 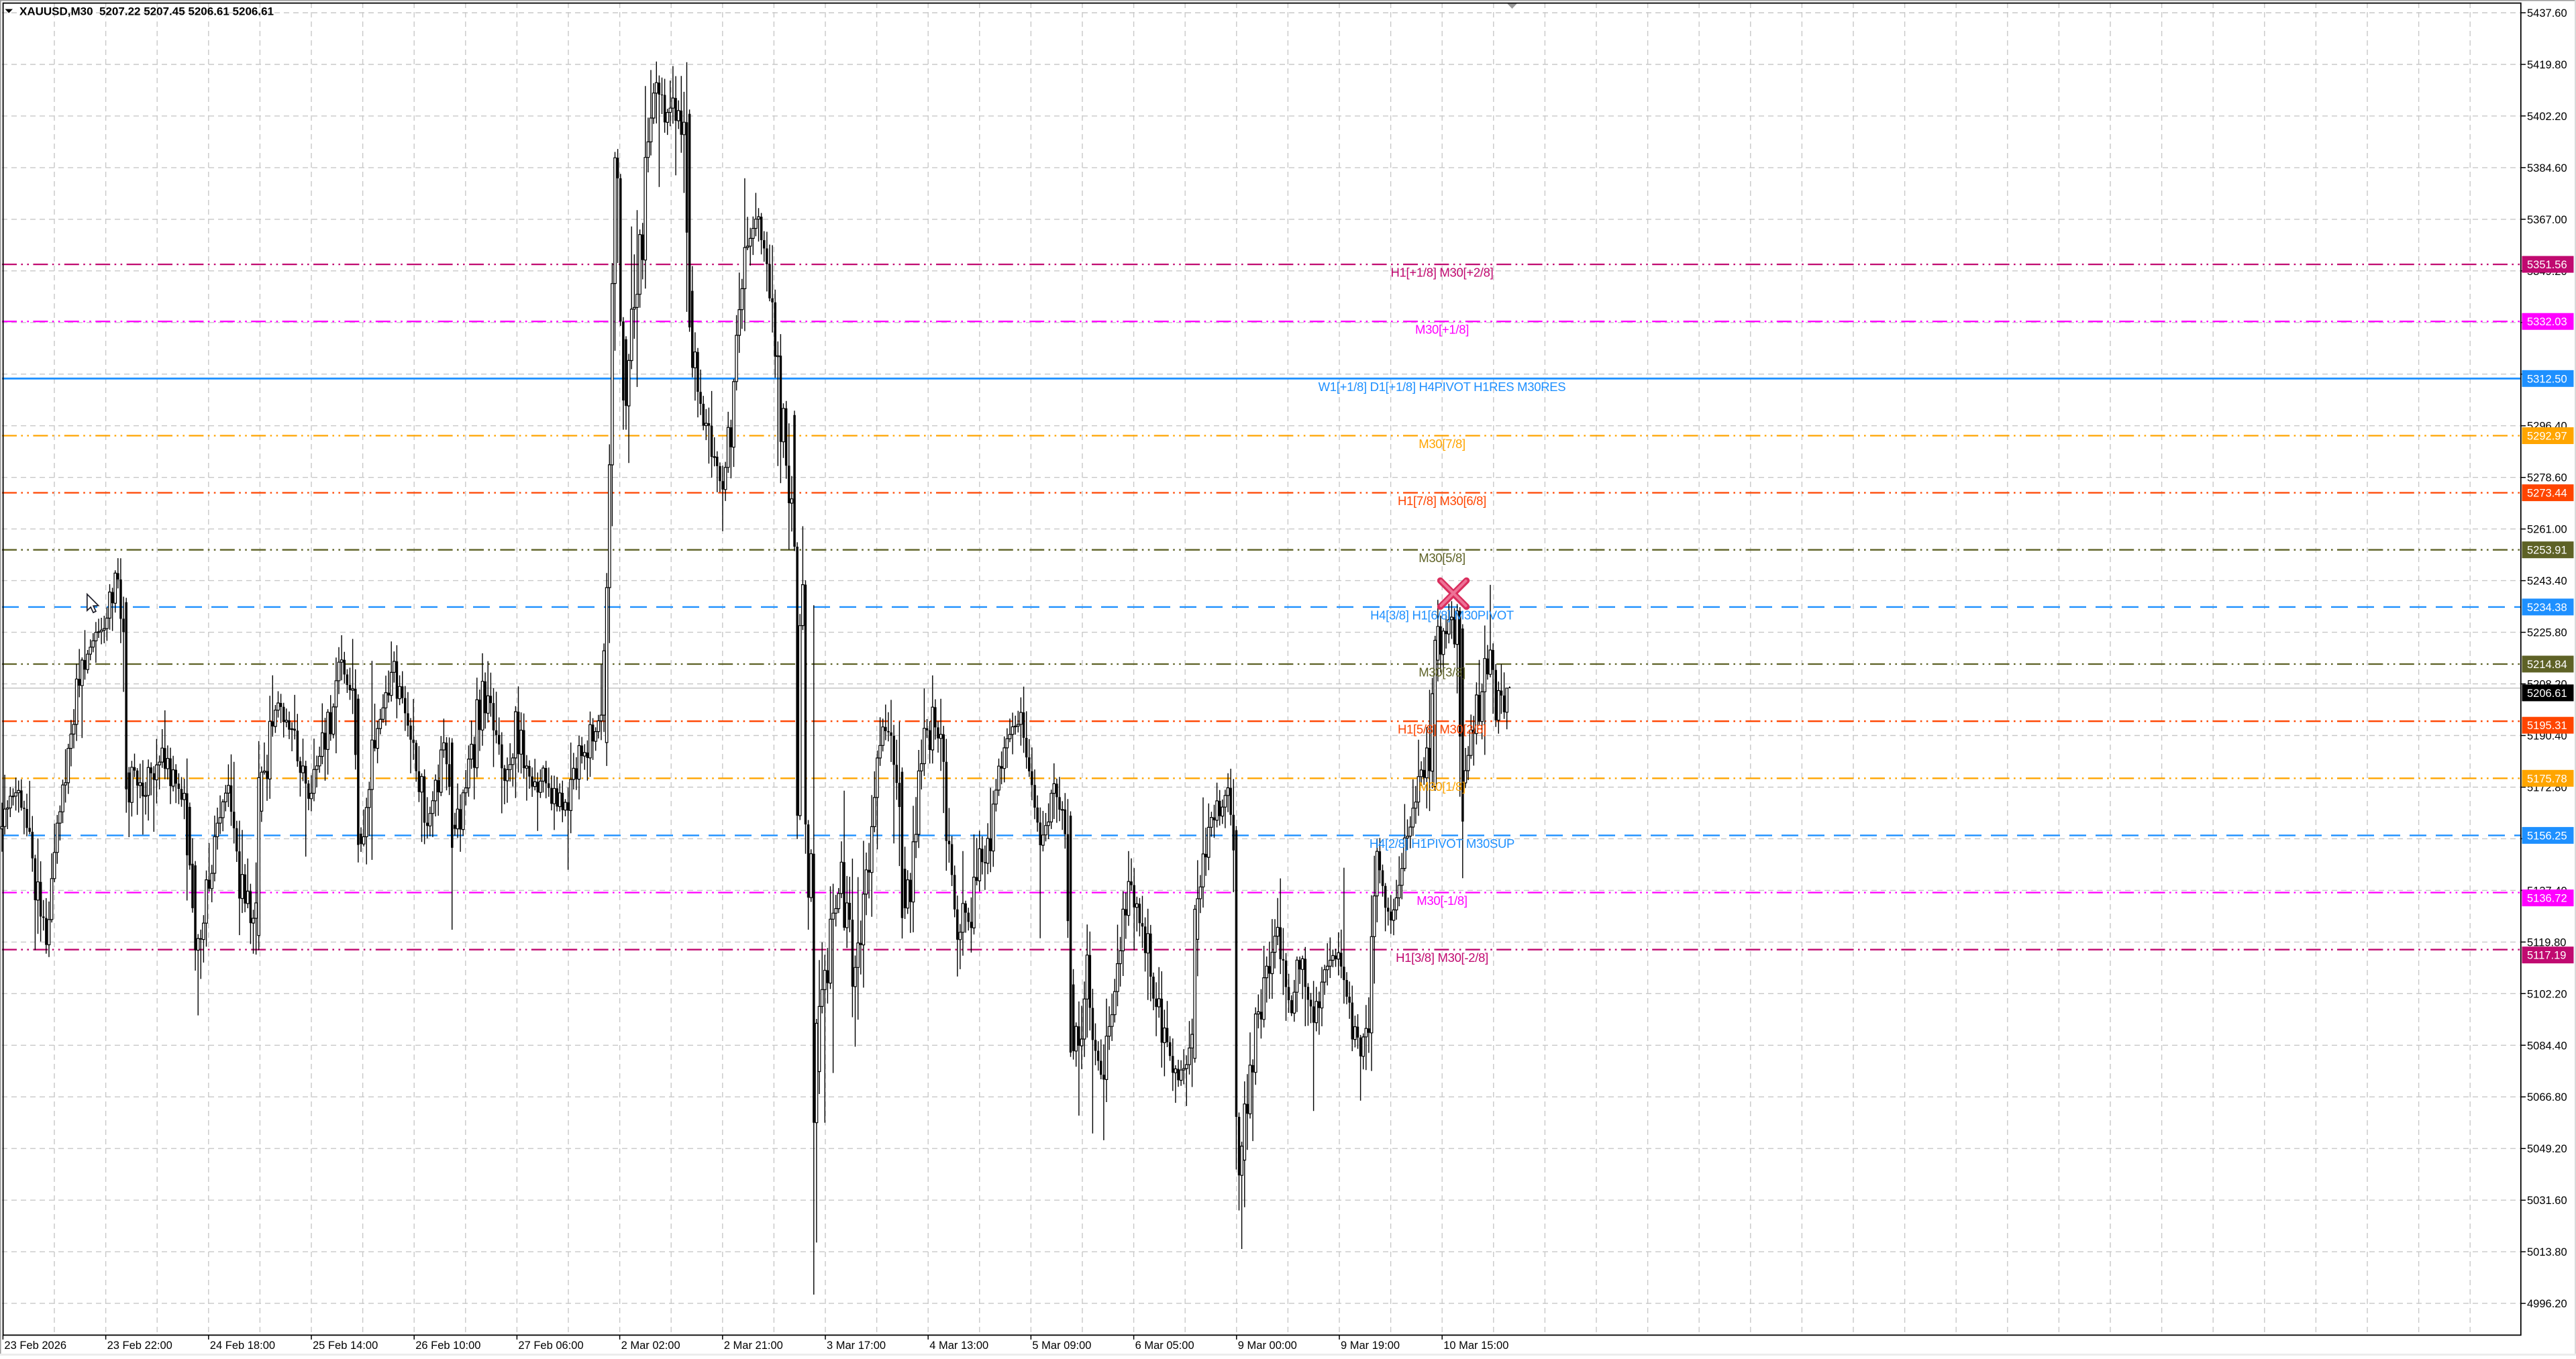 What do you see at coordinates (1370, 1346) in the screenshot?
I see `svg-text: 9 Mar 19:00` at bounding box center [1370, 1346].